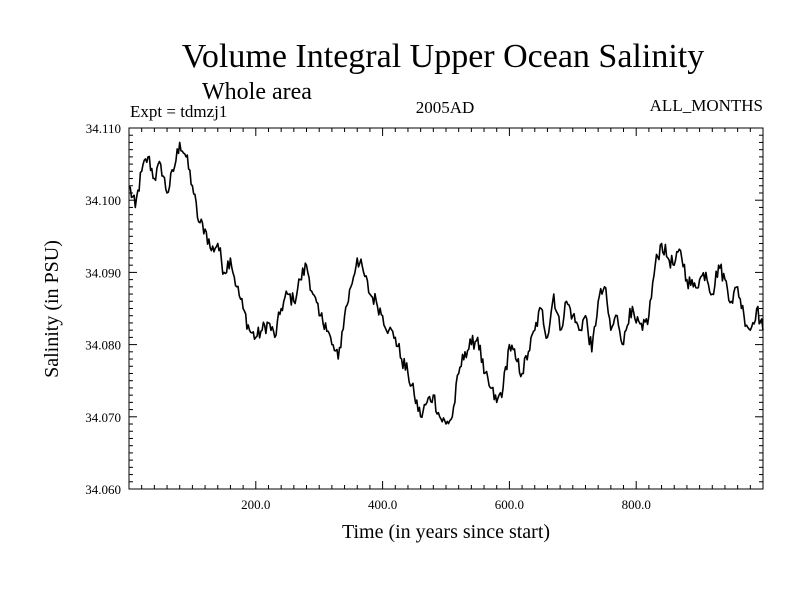 The height and width of the screenshot is (600, 800). I want to click on x-tick-label: 800.0, so click(636, 504).